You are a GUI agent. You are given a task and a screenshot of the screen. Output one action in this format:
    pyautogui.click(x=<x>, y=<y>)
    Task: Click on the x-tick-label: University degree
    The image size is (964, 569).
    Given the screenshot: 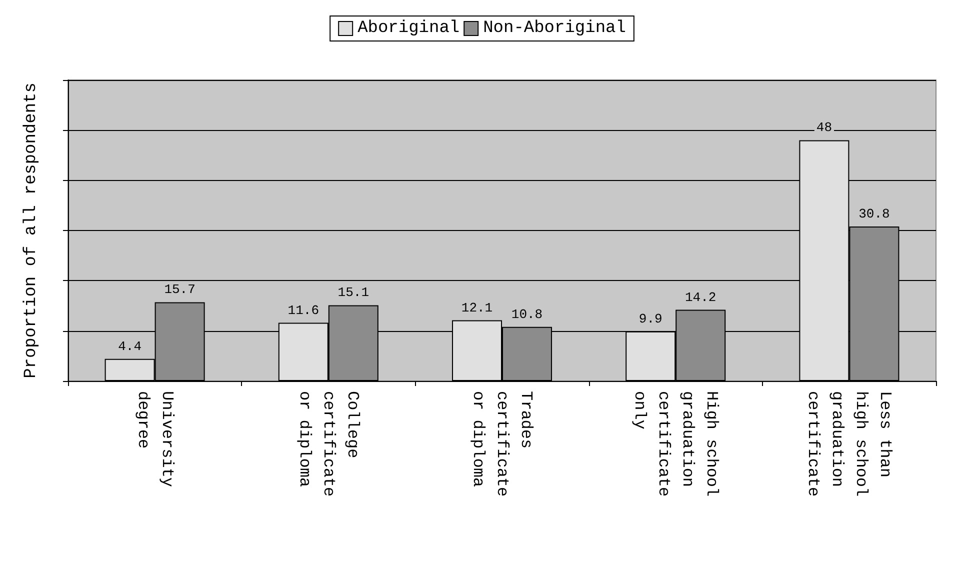 What is the action you would take?
    pyautogui.click(x=155, y=444)
    